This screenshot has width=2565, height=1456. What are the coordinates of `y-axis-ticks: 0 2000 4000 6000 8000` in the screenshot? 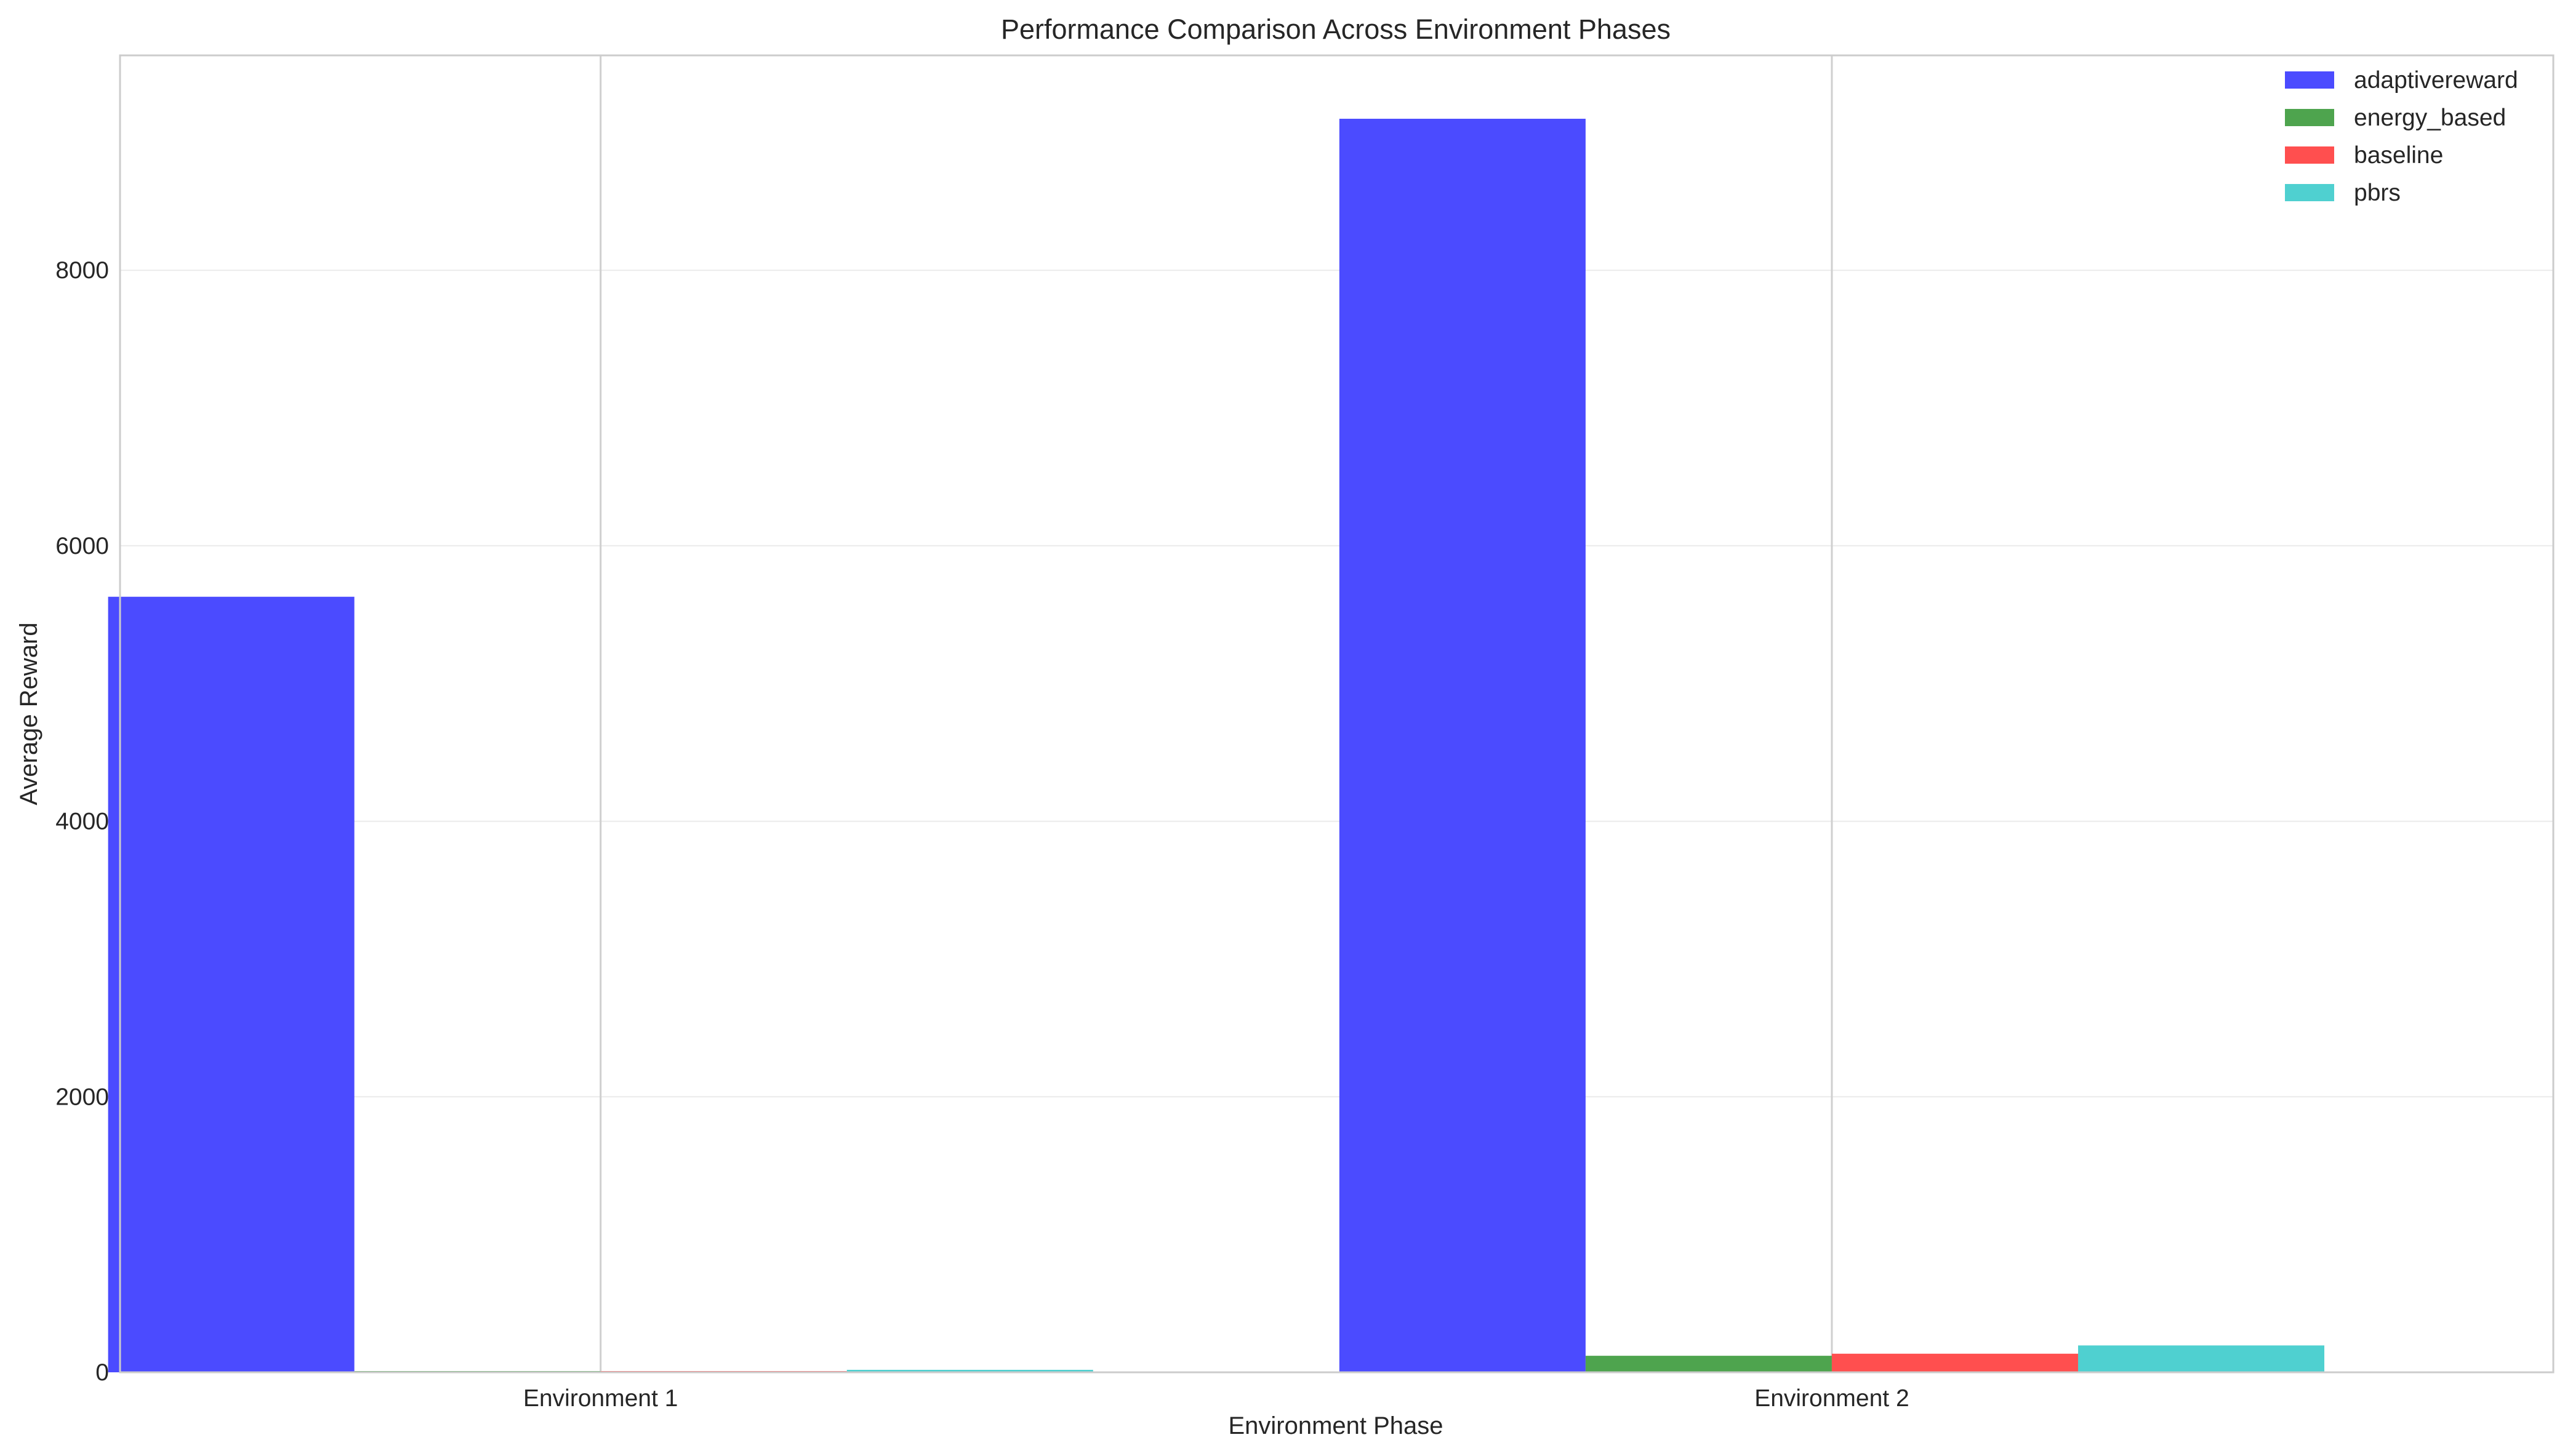 It's located at (82, 821).